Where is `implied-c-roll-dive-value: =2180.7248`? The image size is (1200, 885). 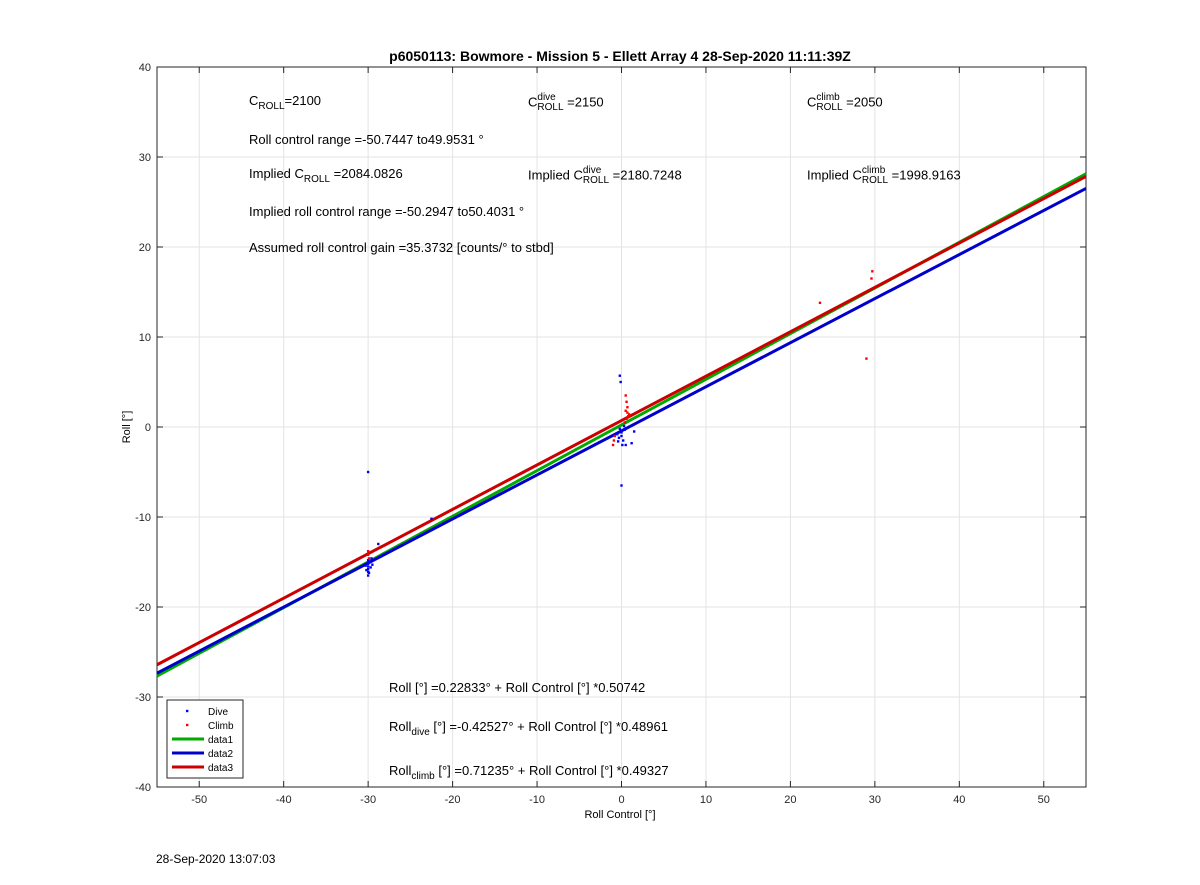
implied-c-roll-dive-value: =2180.7248 is located at coordinates (647, 175).